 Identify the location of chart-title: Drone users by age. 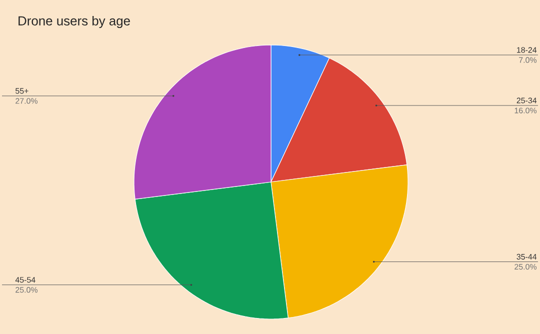
(74, 22).